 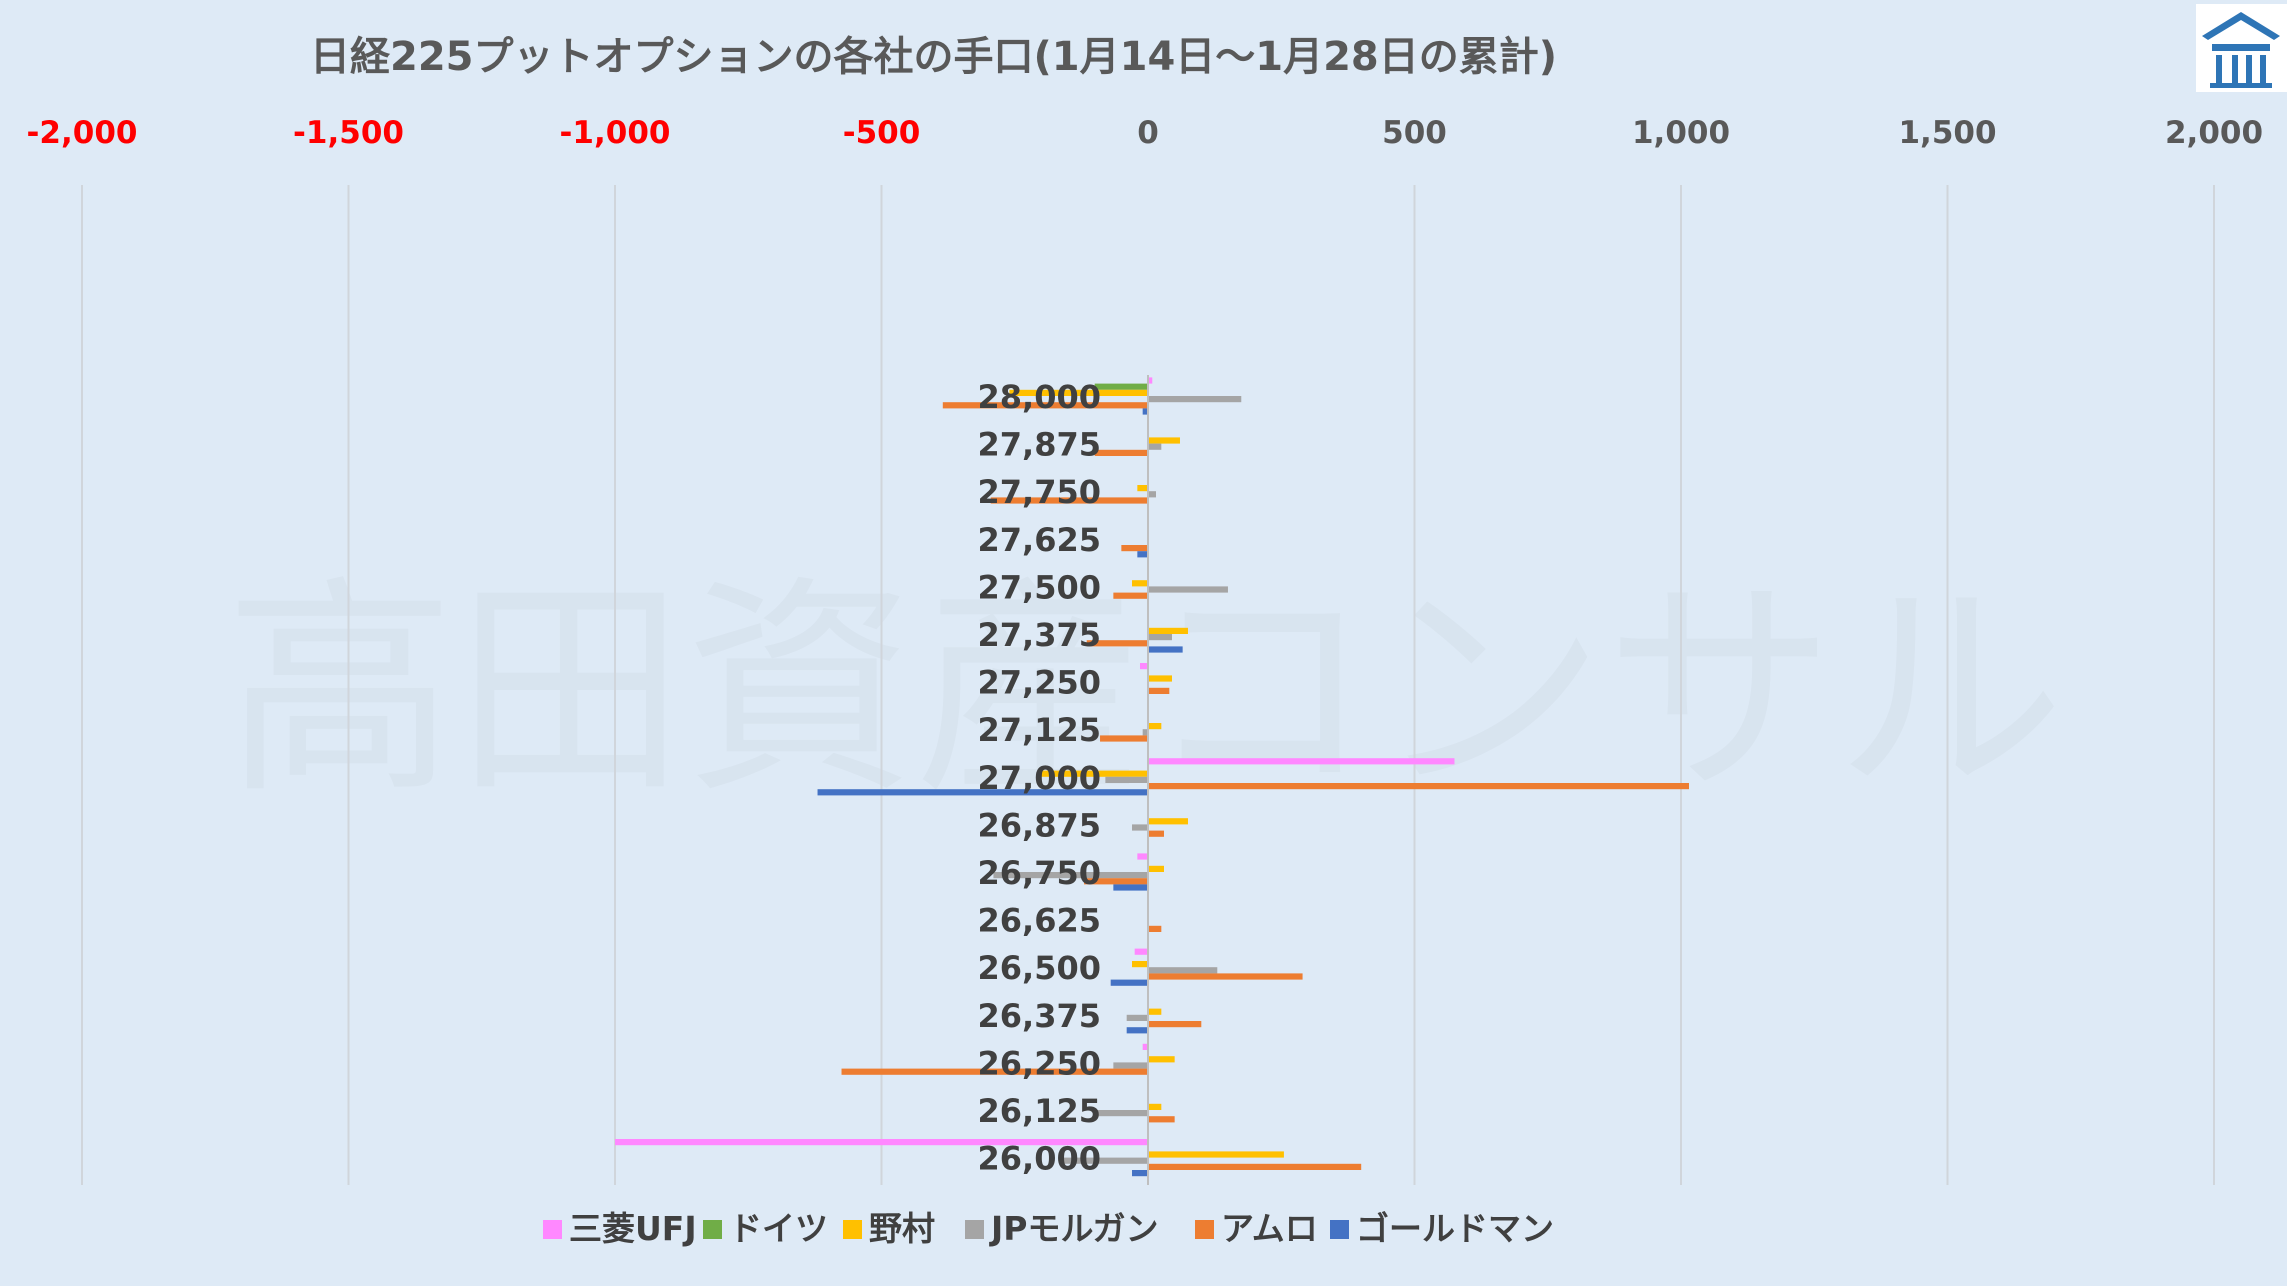 What do you see at coordinates (1681, 133) in the screenshot?
I see `x-tick-label: 1,000` at bounding box center [1681, 133].